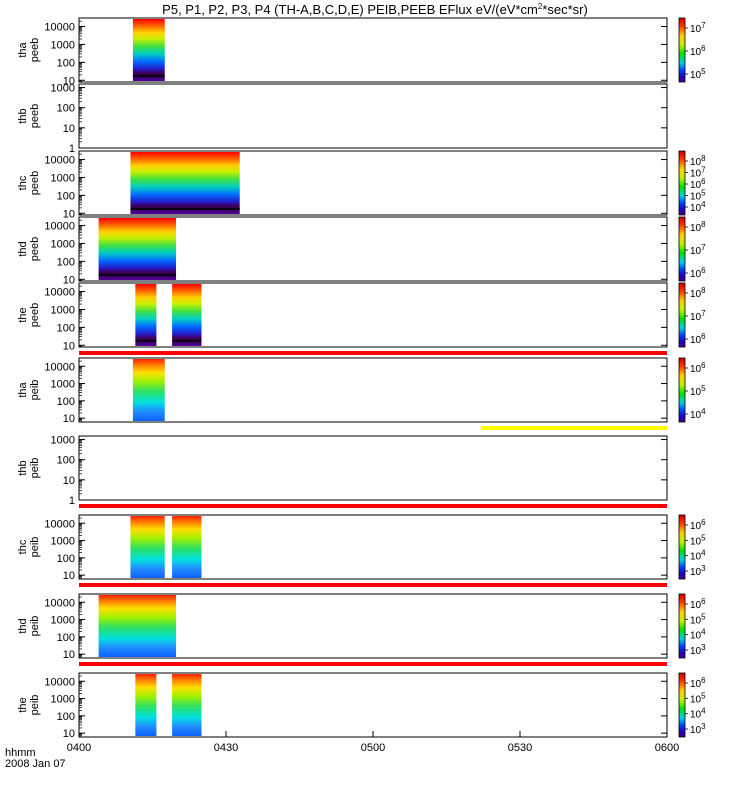  Describe the element at coordinates (29, 468) in the screenshot. I see `y-axis-label: thbpeib` at that location.